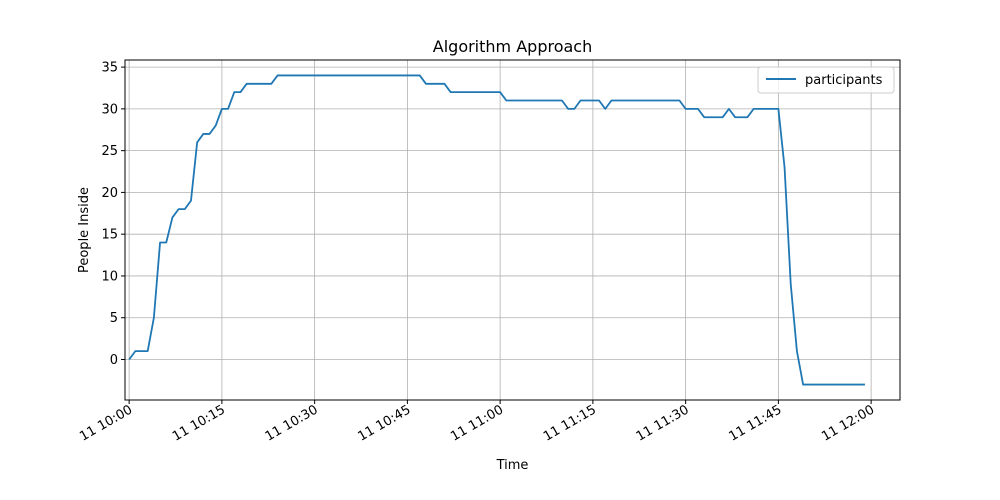 This screenshot has width=1000, height=500. What do you see at coordinates (756, 423) in the screenshot?
I see `x-tick-label: 11 11:45` at bounding box center [756, 423].